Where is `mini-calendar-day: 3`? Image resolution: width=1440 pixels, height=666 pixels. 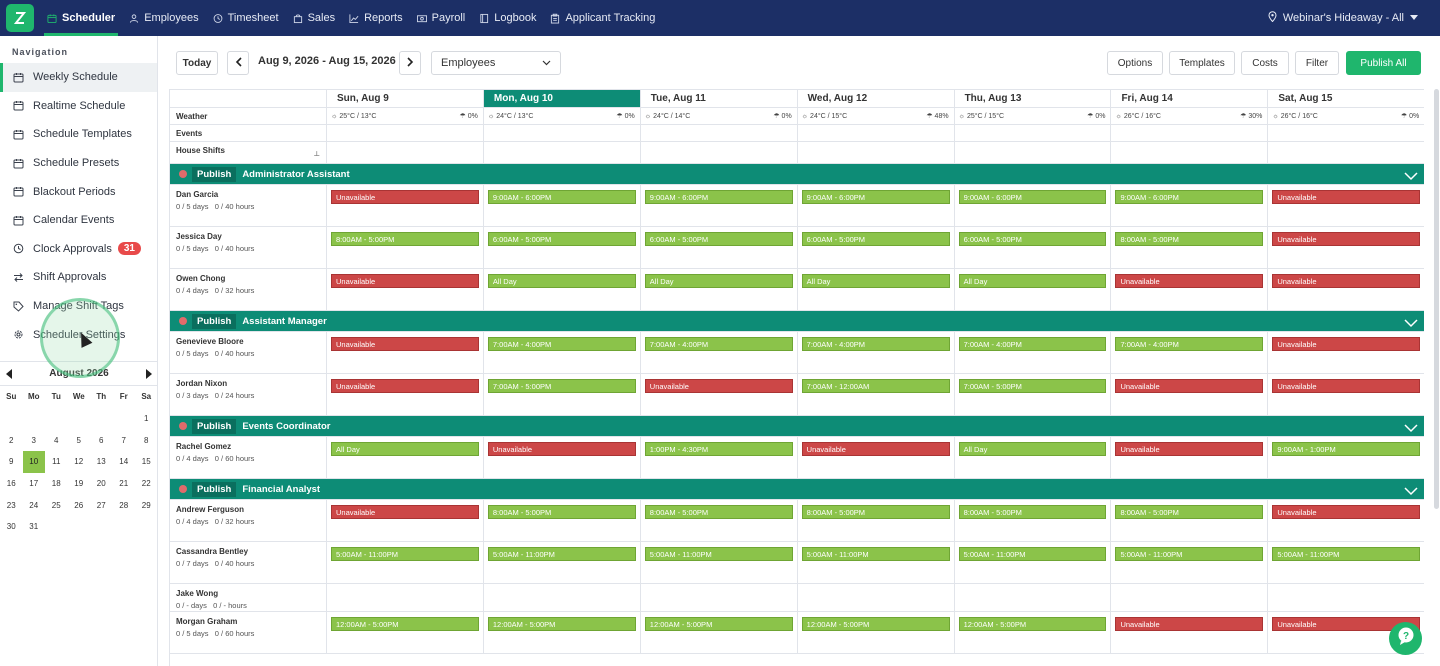
mini-calendar-day: 3 is located at coordinates (33, 440).